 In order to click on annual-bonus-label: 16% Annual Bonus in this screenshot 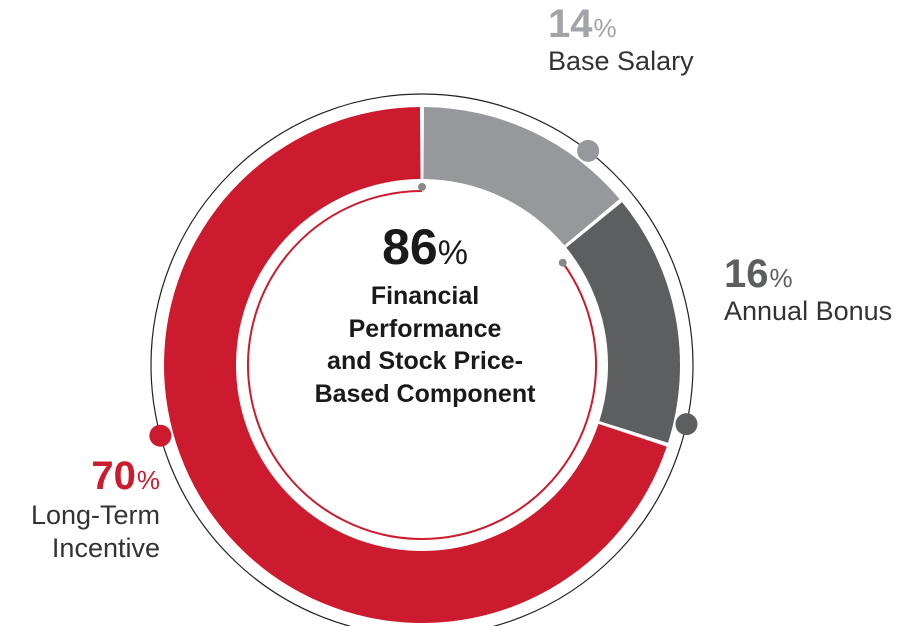, I will do `click(808, 289)`.